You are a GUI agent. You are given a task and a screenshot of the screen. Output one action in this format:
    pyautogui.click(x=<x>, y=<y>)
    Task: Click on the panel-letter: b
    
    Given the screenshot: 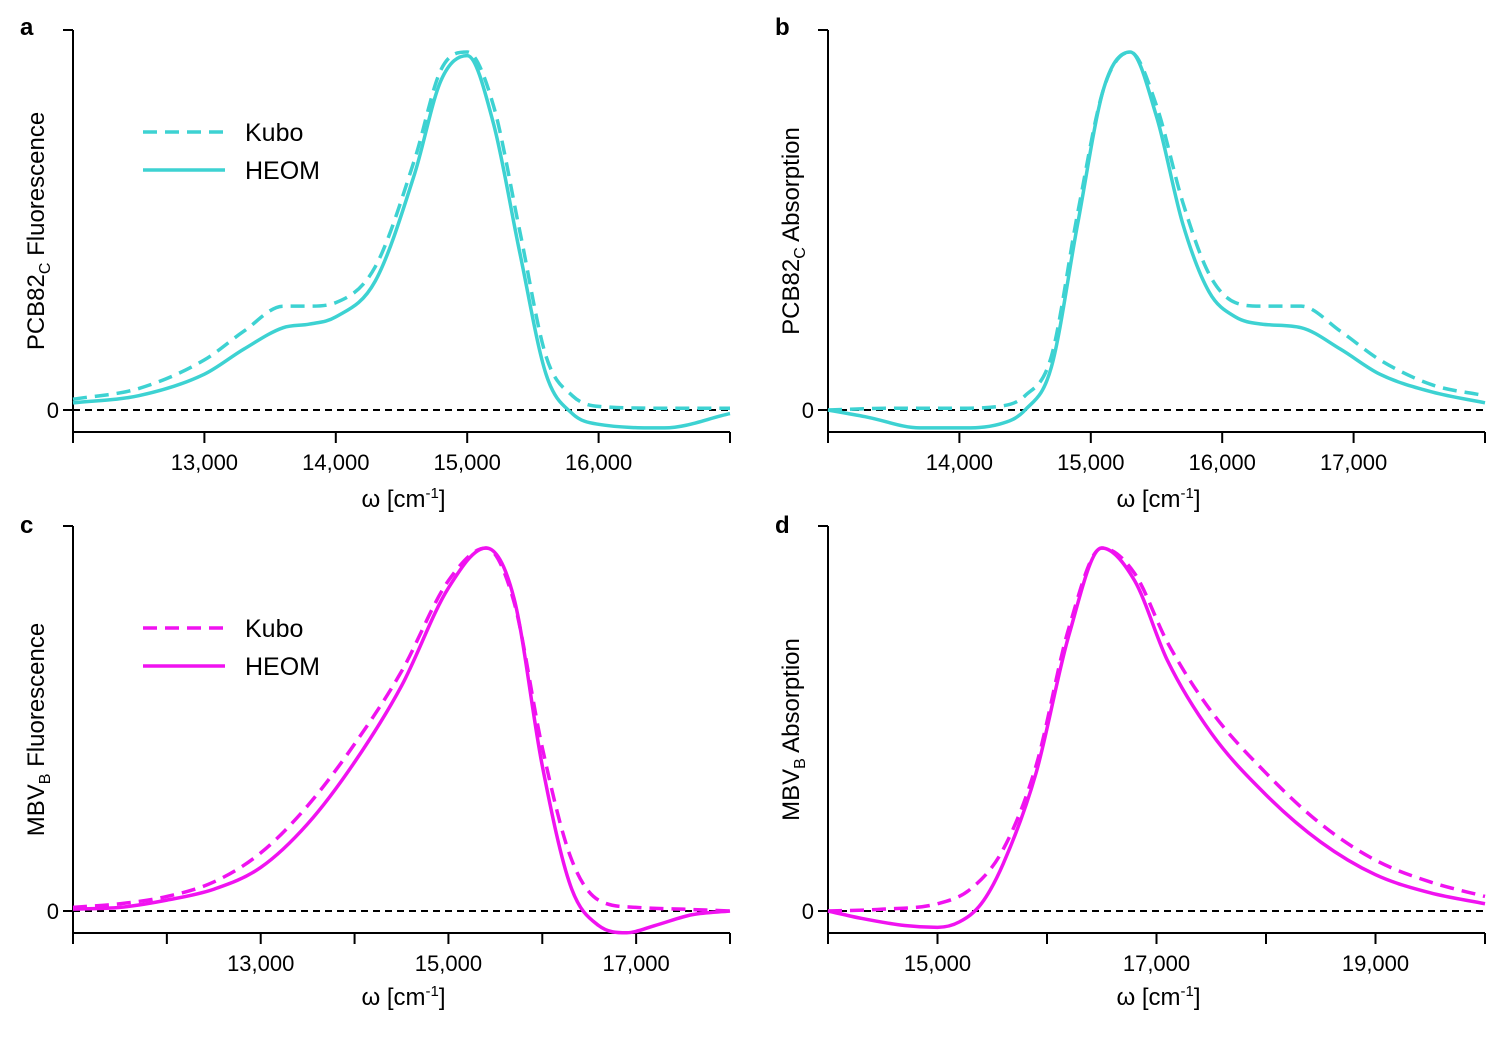 What is the action you would take?
    pyautogui.click(x=782, y=27)
    